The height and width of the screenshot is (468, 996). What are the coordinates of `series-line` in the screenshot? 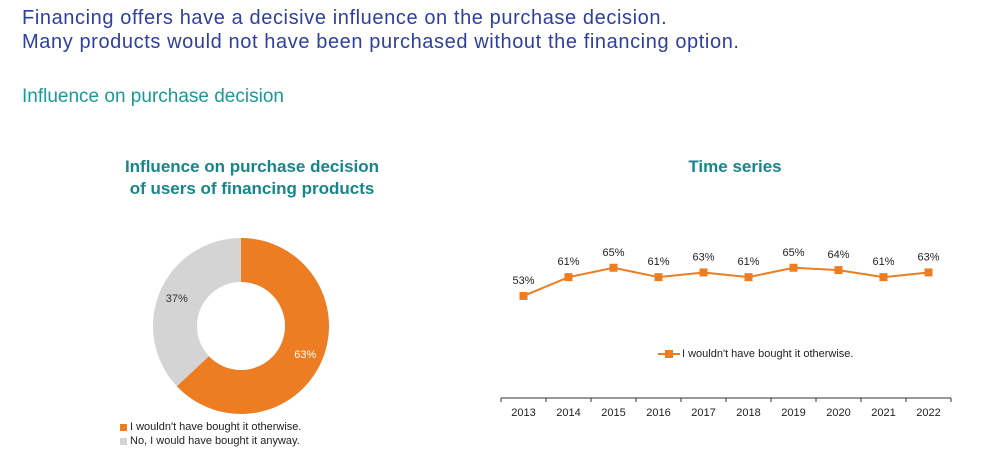 It's located at (726, 281).